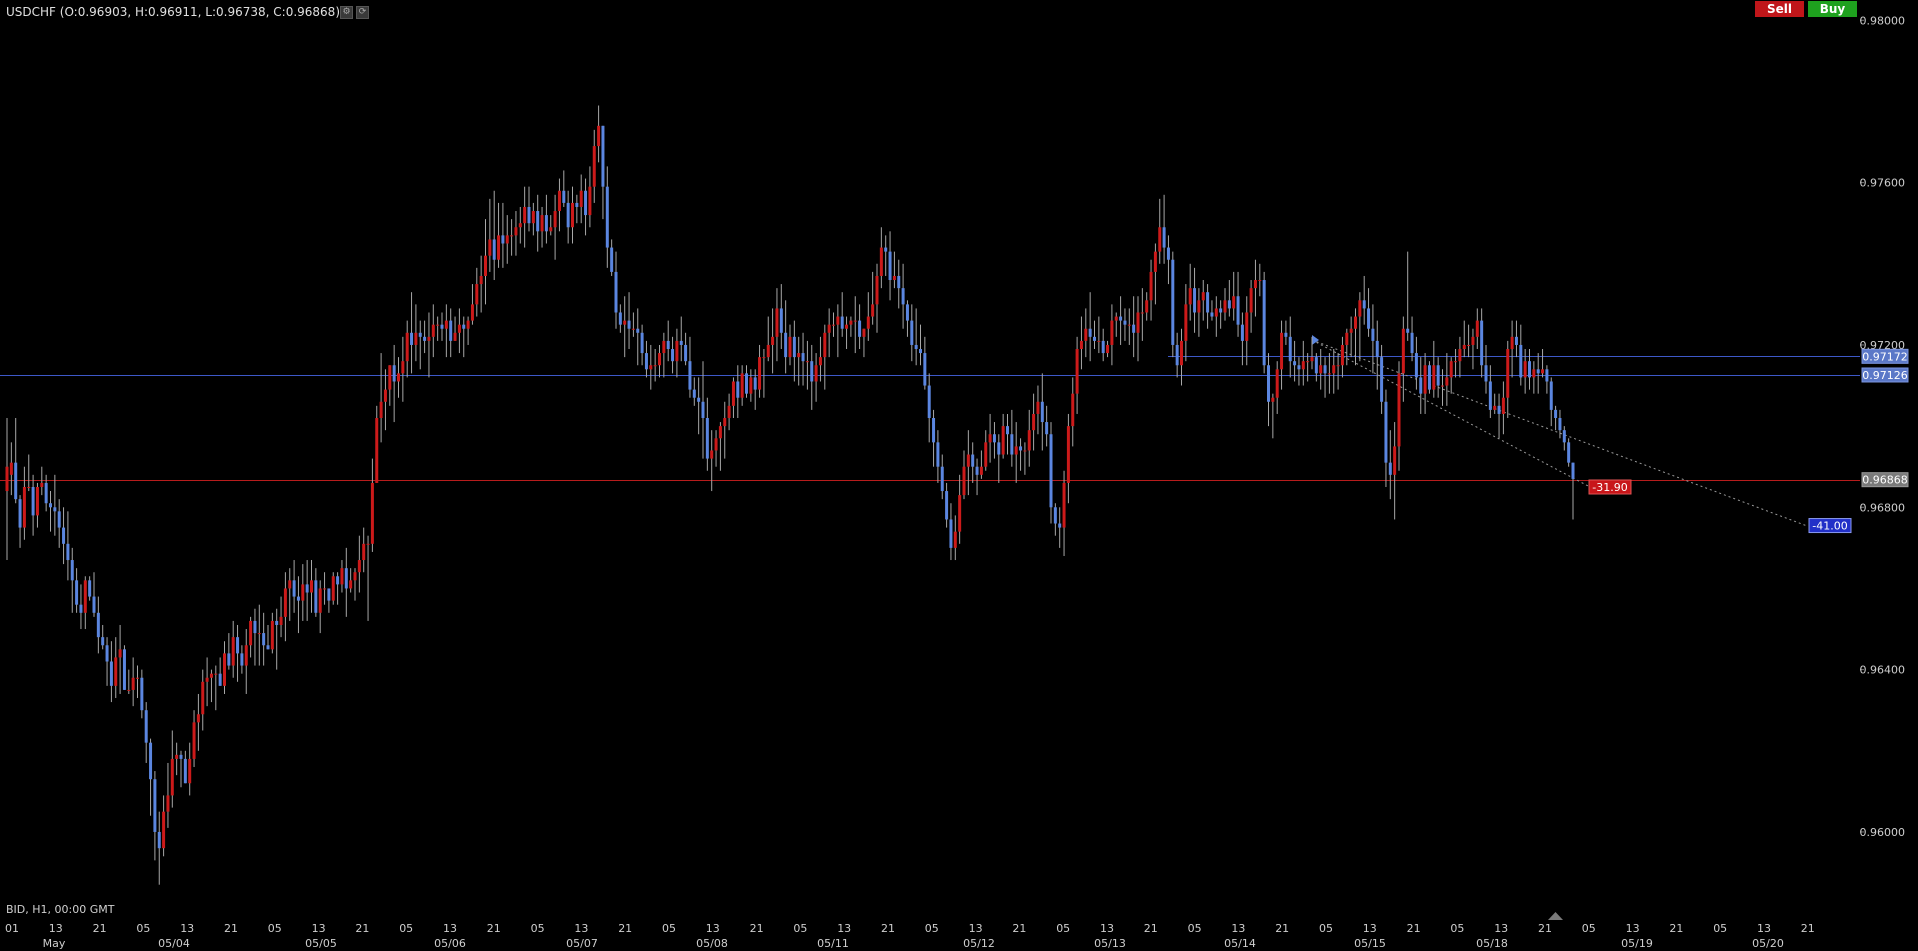 Image resolution: width=1918 pixels, height=951 pixels. I want to click on anchor-marker-icon, so click(1315, 340).